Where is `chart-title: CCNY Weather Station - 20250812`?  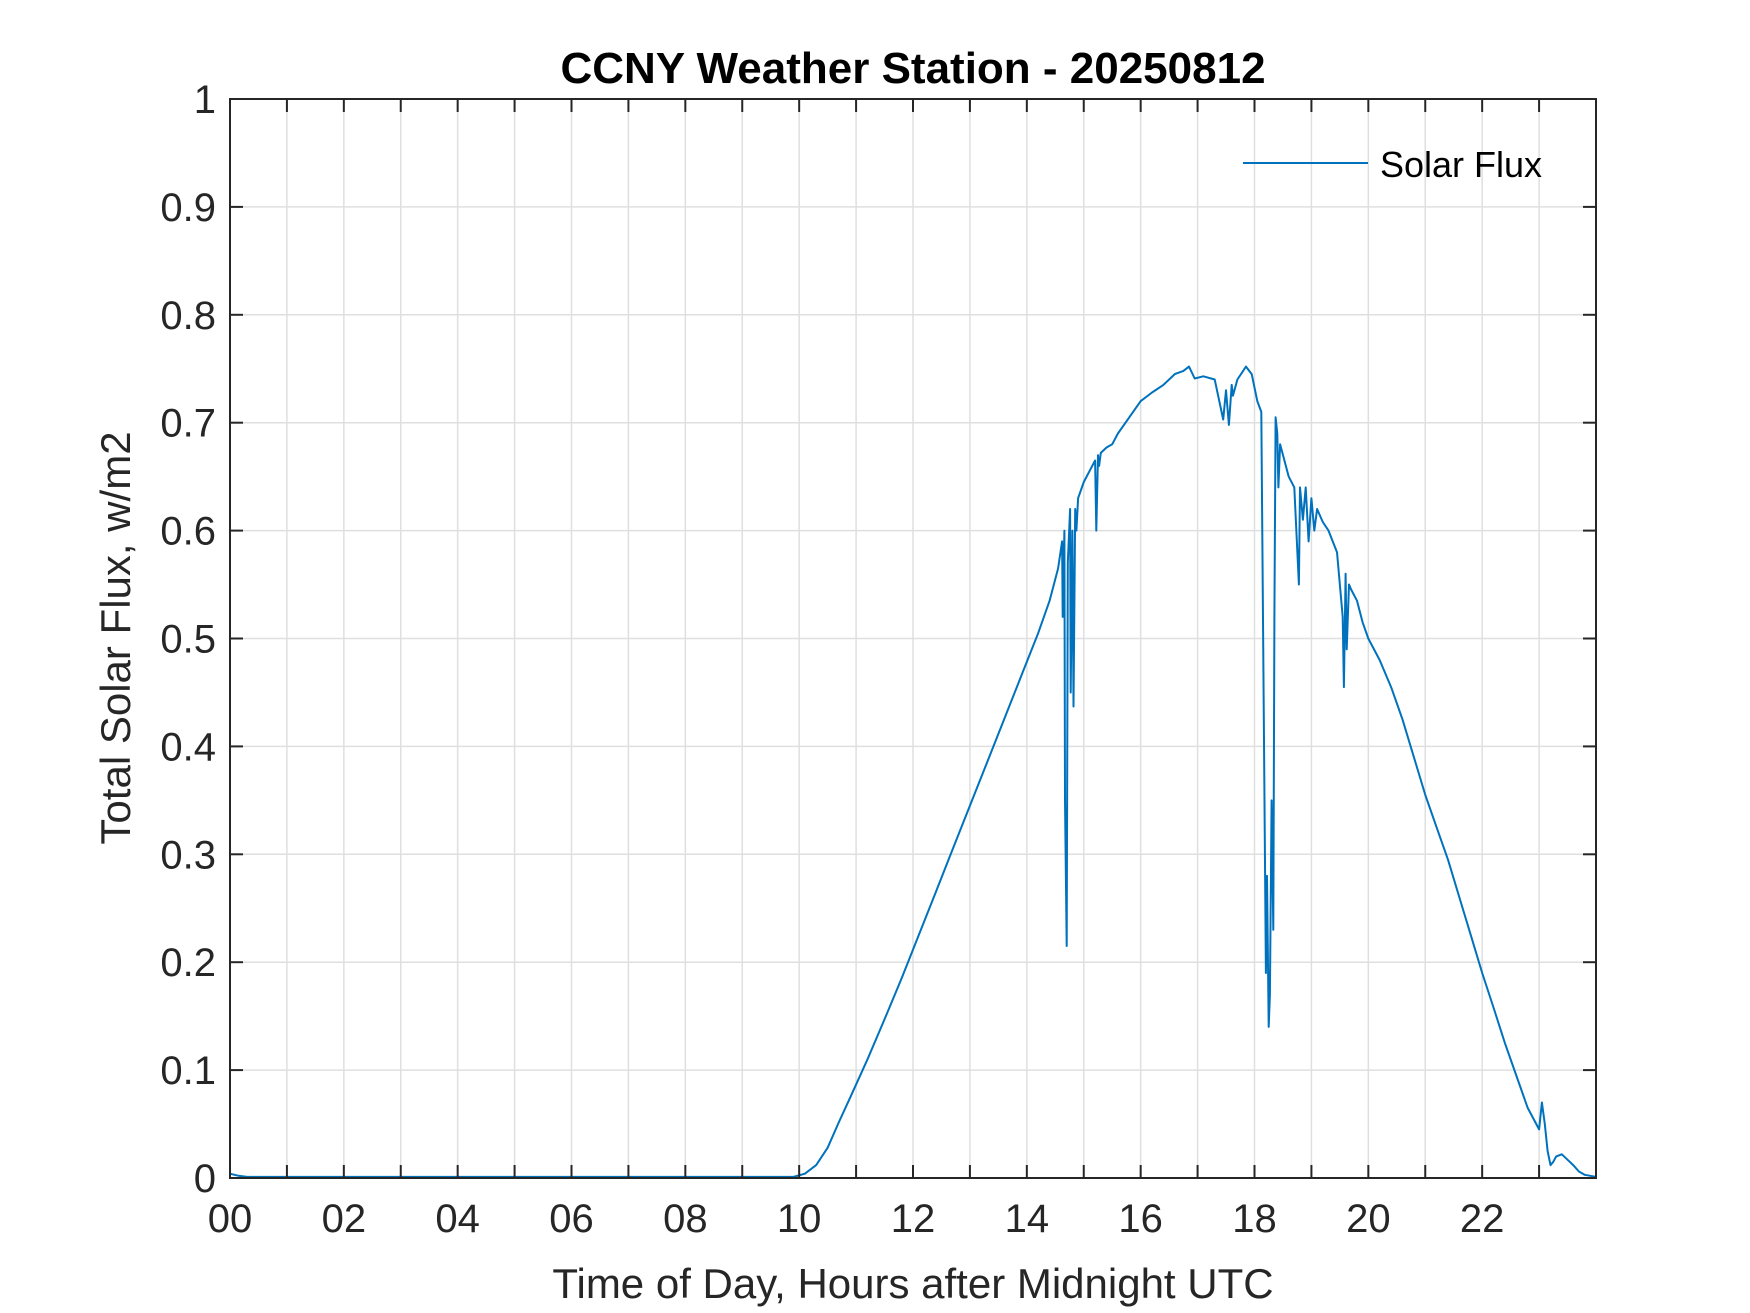
chart-title: CCNY Weather Station - 20250812 is located at coordinates (912, 68).